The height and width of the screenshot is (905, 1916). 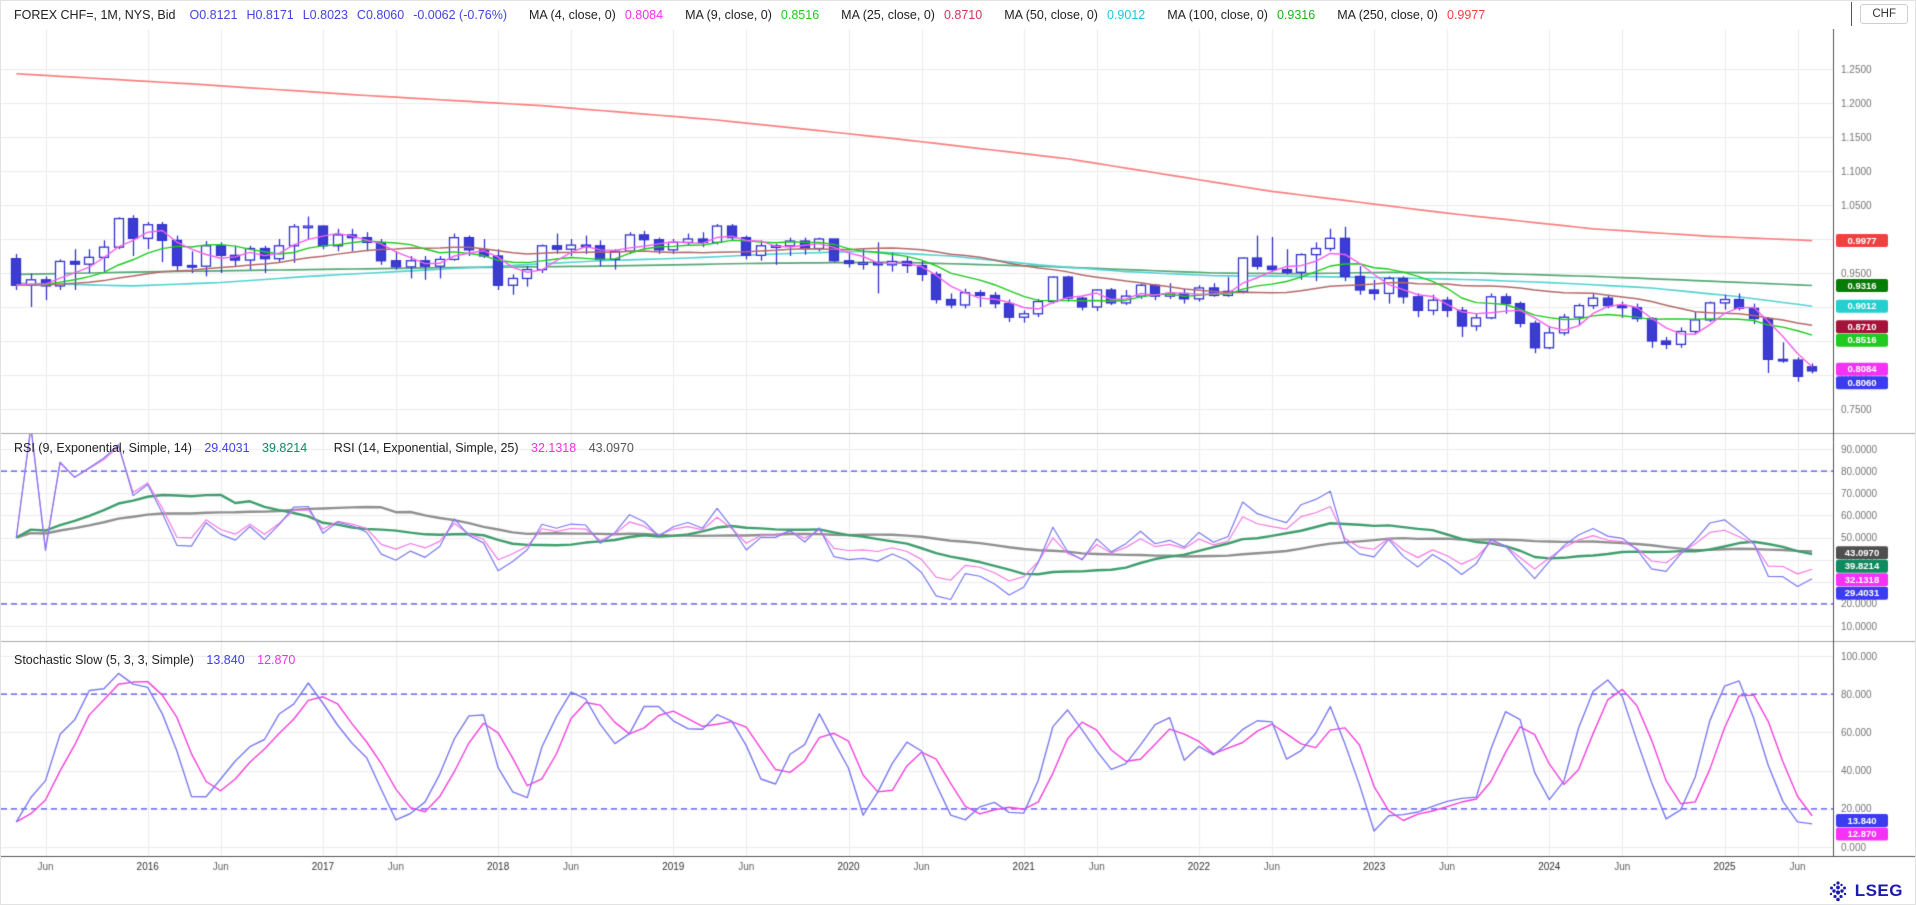 What do you see at coordinates (426, 448) in the screenshot?
I see `rsi-title-2: RSI (14, Exponential, Simple, 25)` at bounding box center [426, 448].